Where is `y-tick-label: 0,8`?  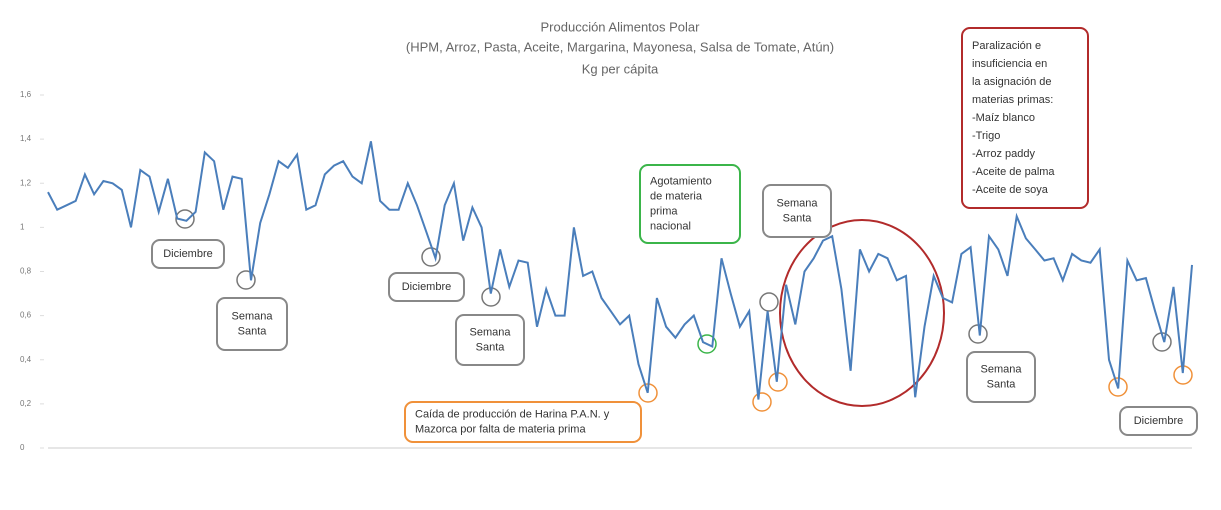 y-tick-label: 0,8 is located at coordinates (26, 271).